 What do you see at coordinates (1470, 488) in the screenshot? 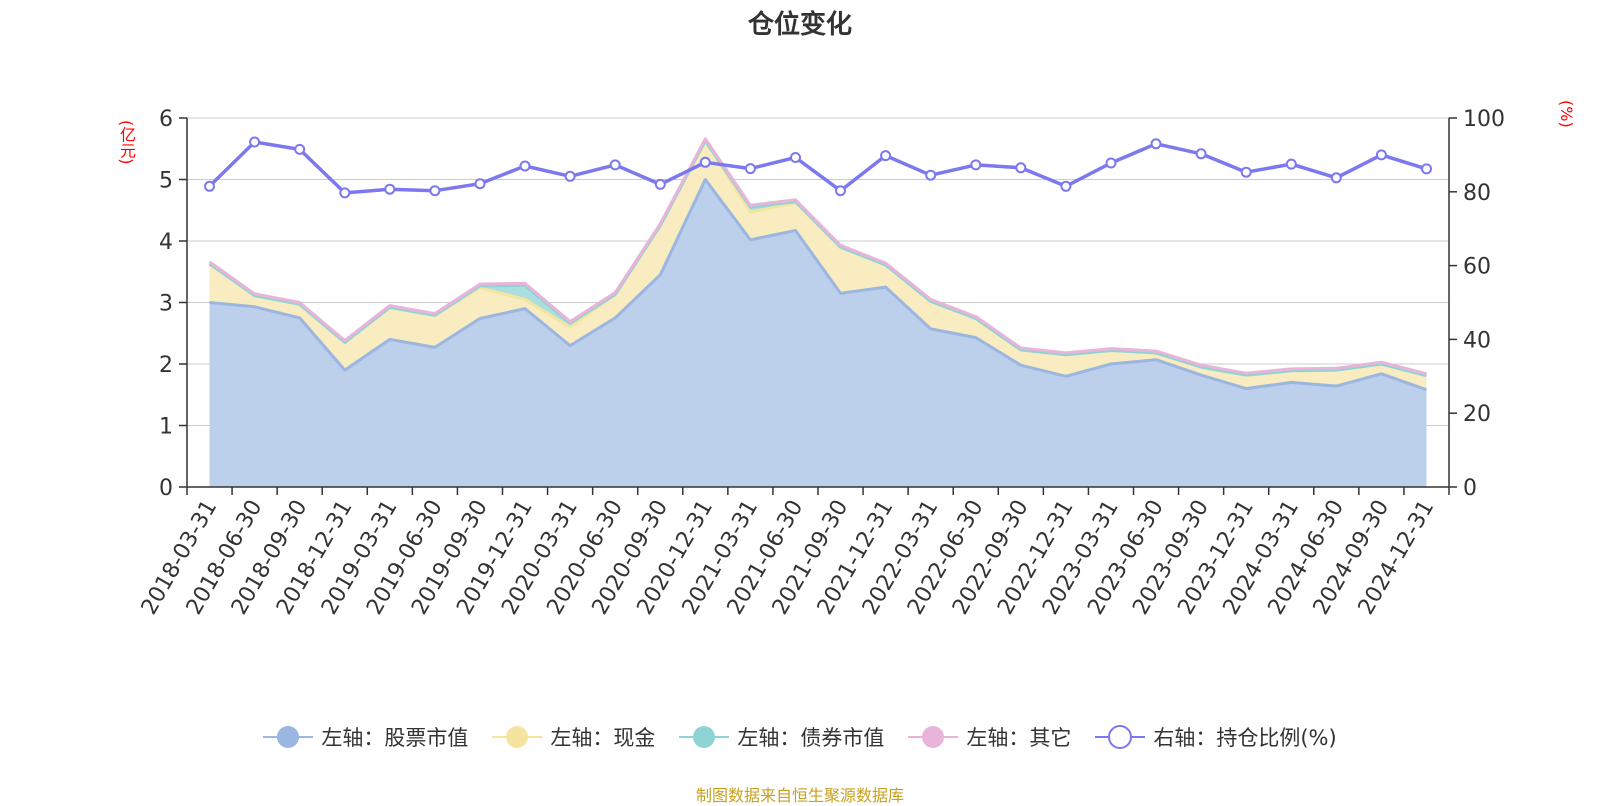
I see `right-axis-tick-label: 0` at bounding box center [1470, 488].